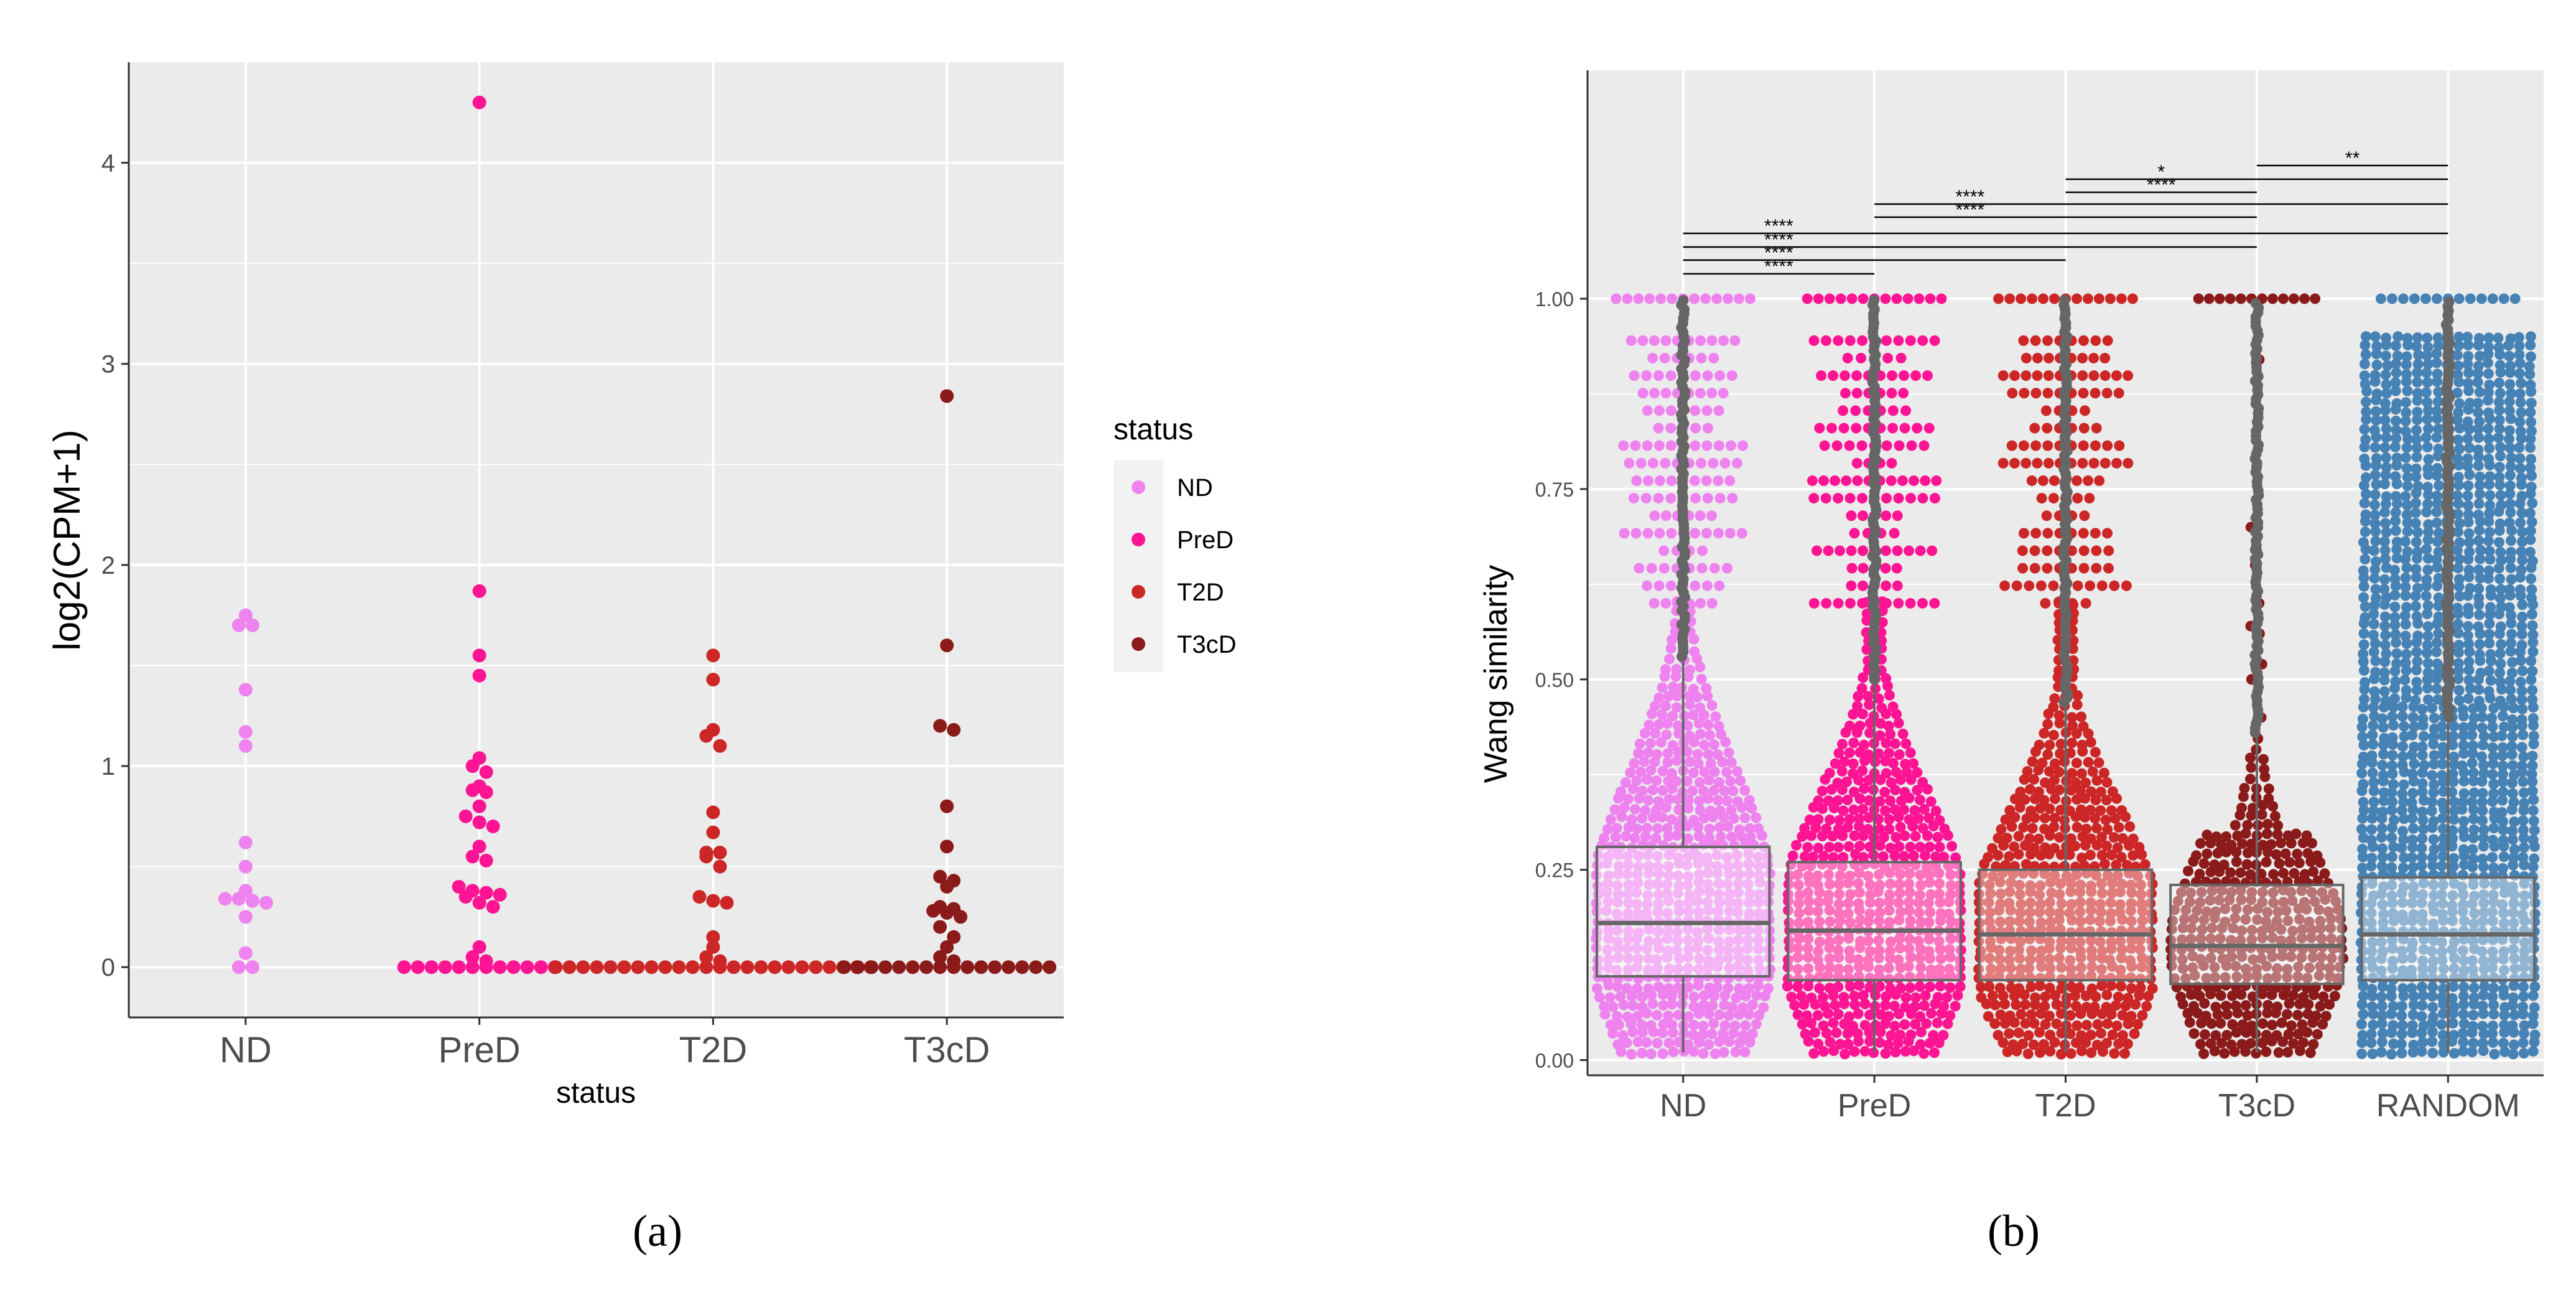 Image resolution: width=2576 pixels, height=1290 pixels. I want to click on comparison-label: ****, so click(1969, 210).